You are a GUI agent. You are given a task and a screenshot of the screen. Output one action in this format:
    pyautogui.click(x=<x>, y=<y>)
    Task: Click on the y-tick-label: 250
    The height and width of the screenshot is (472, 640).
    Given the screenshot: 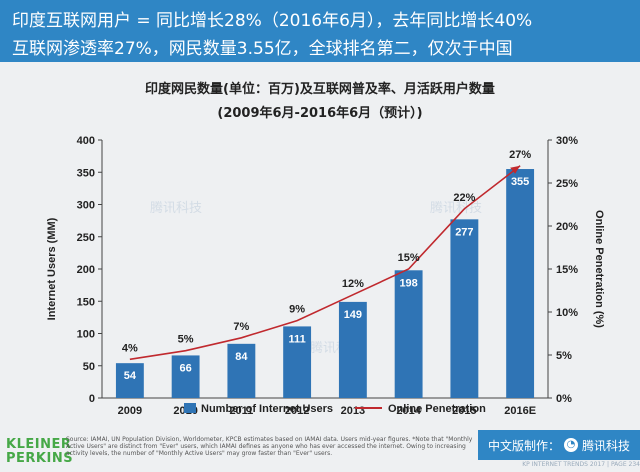 What is the action you would take?
    pyautogui.click(x=86, y=238)
    